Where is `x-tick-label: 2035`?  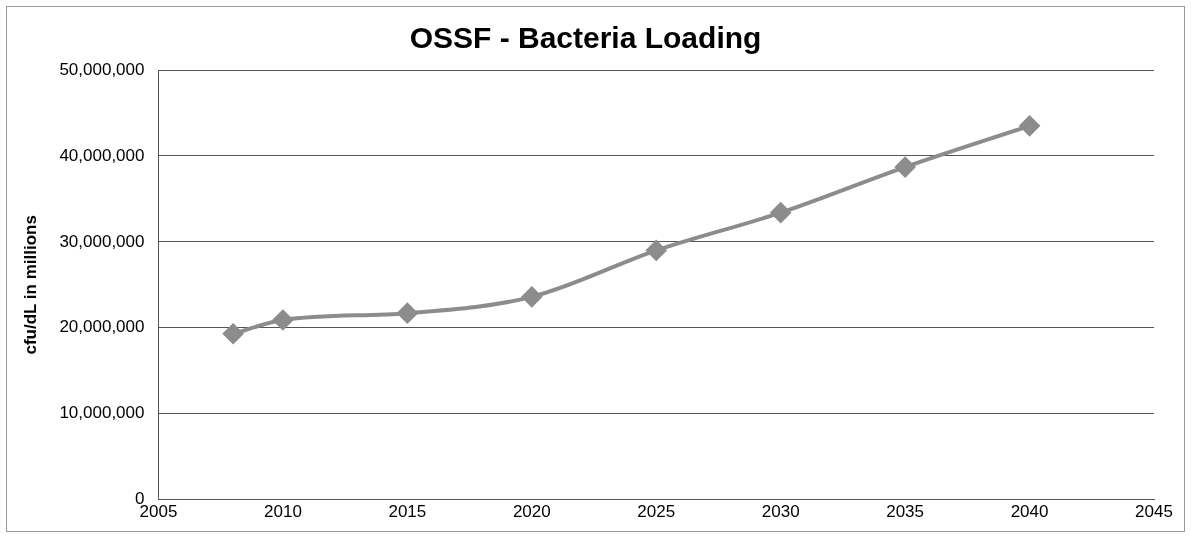 x-tick-label: 2035 is located at coordinates (905, 512).